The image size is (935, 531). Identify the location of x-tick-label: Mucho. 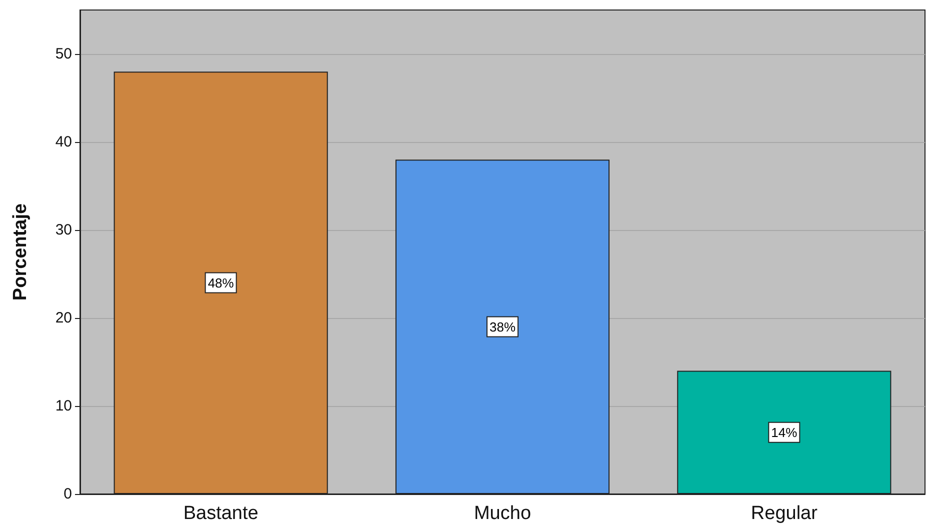
(503, 513).